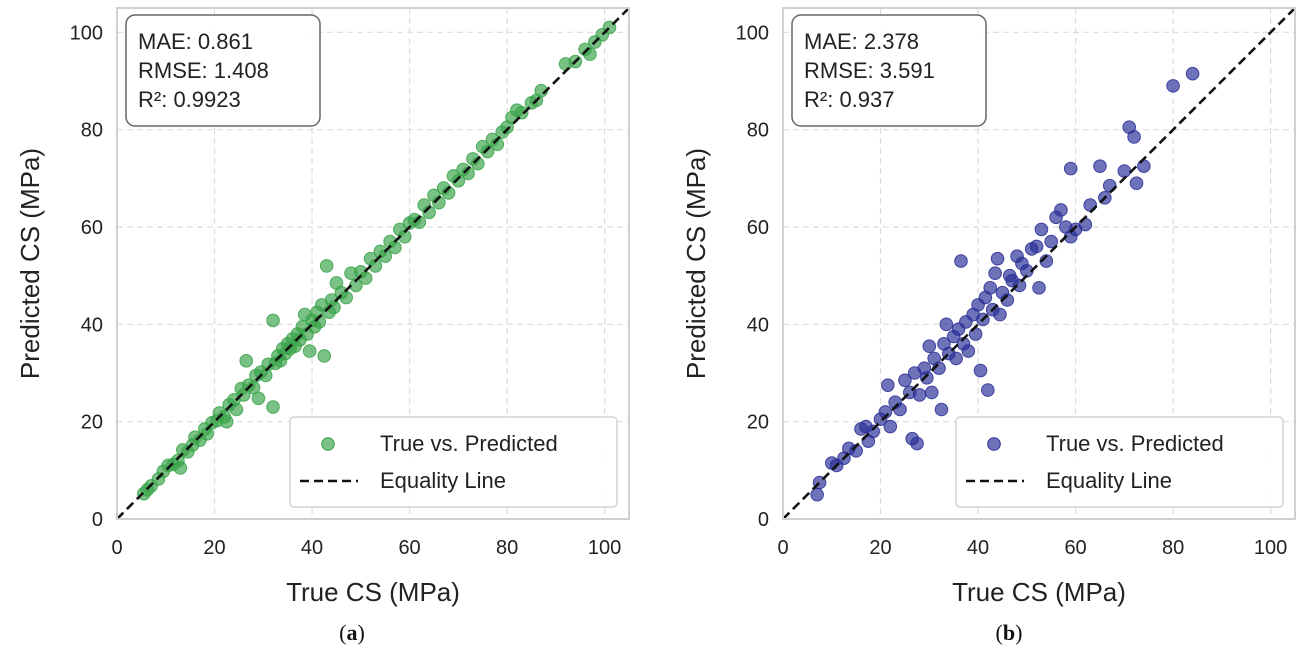  Describe the element at coordinates (849, 99) in the screenshot. I see `metric-text: R²: 0.937` at that location.